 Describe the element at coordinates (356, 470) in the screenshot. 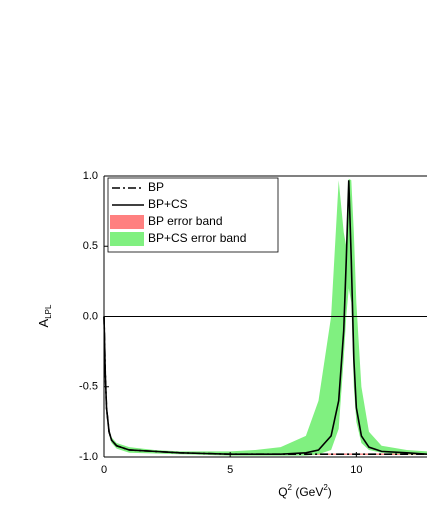

I see `x-tick-label: 10` at that location.